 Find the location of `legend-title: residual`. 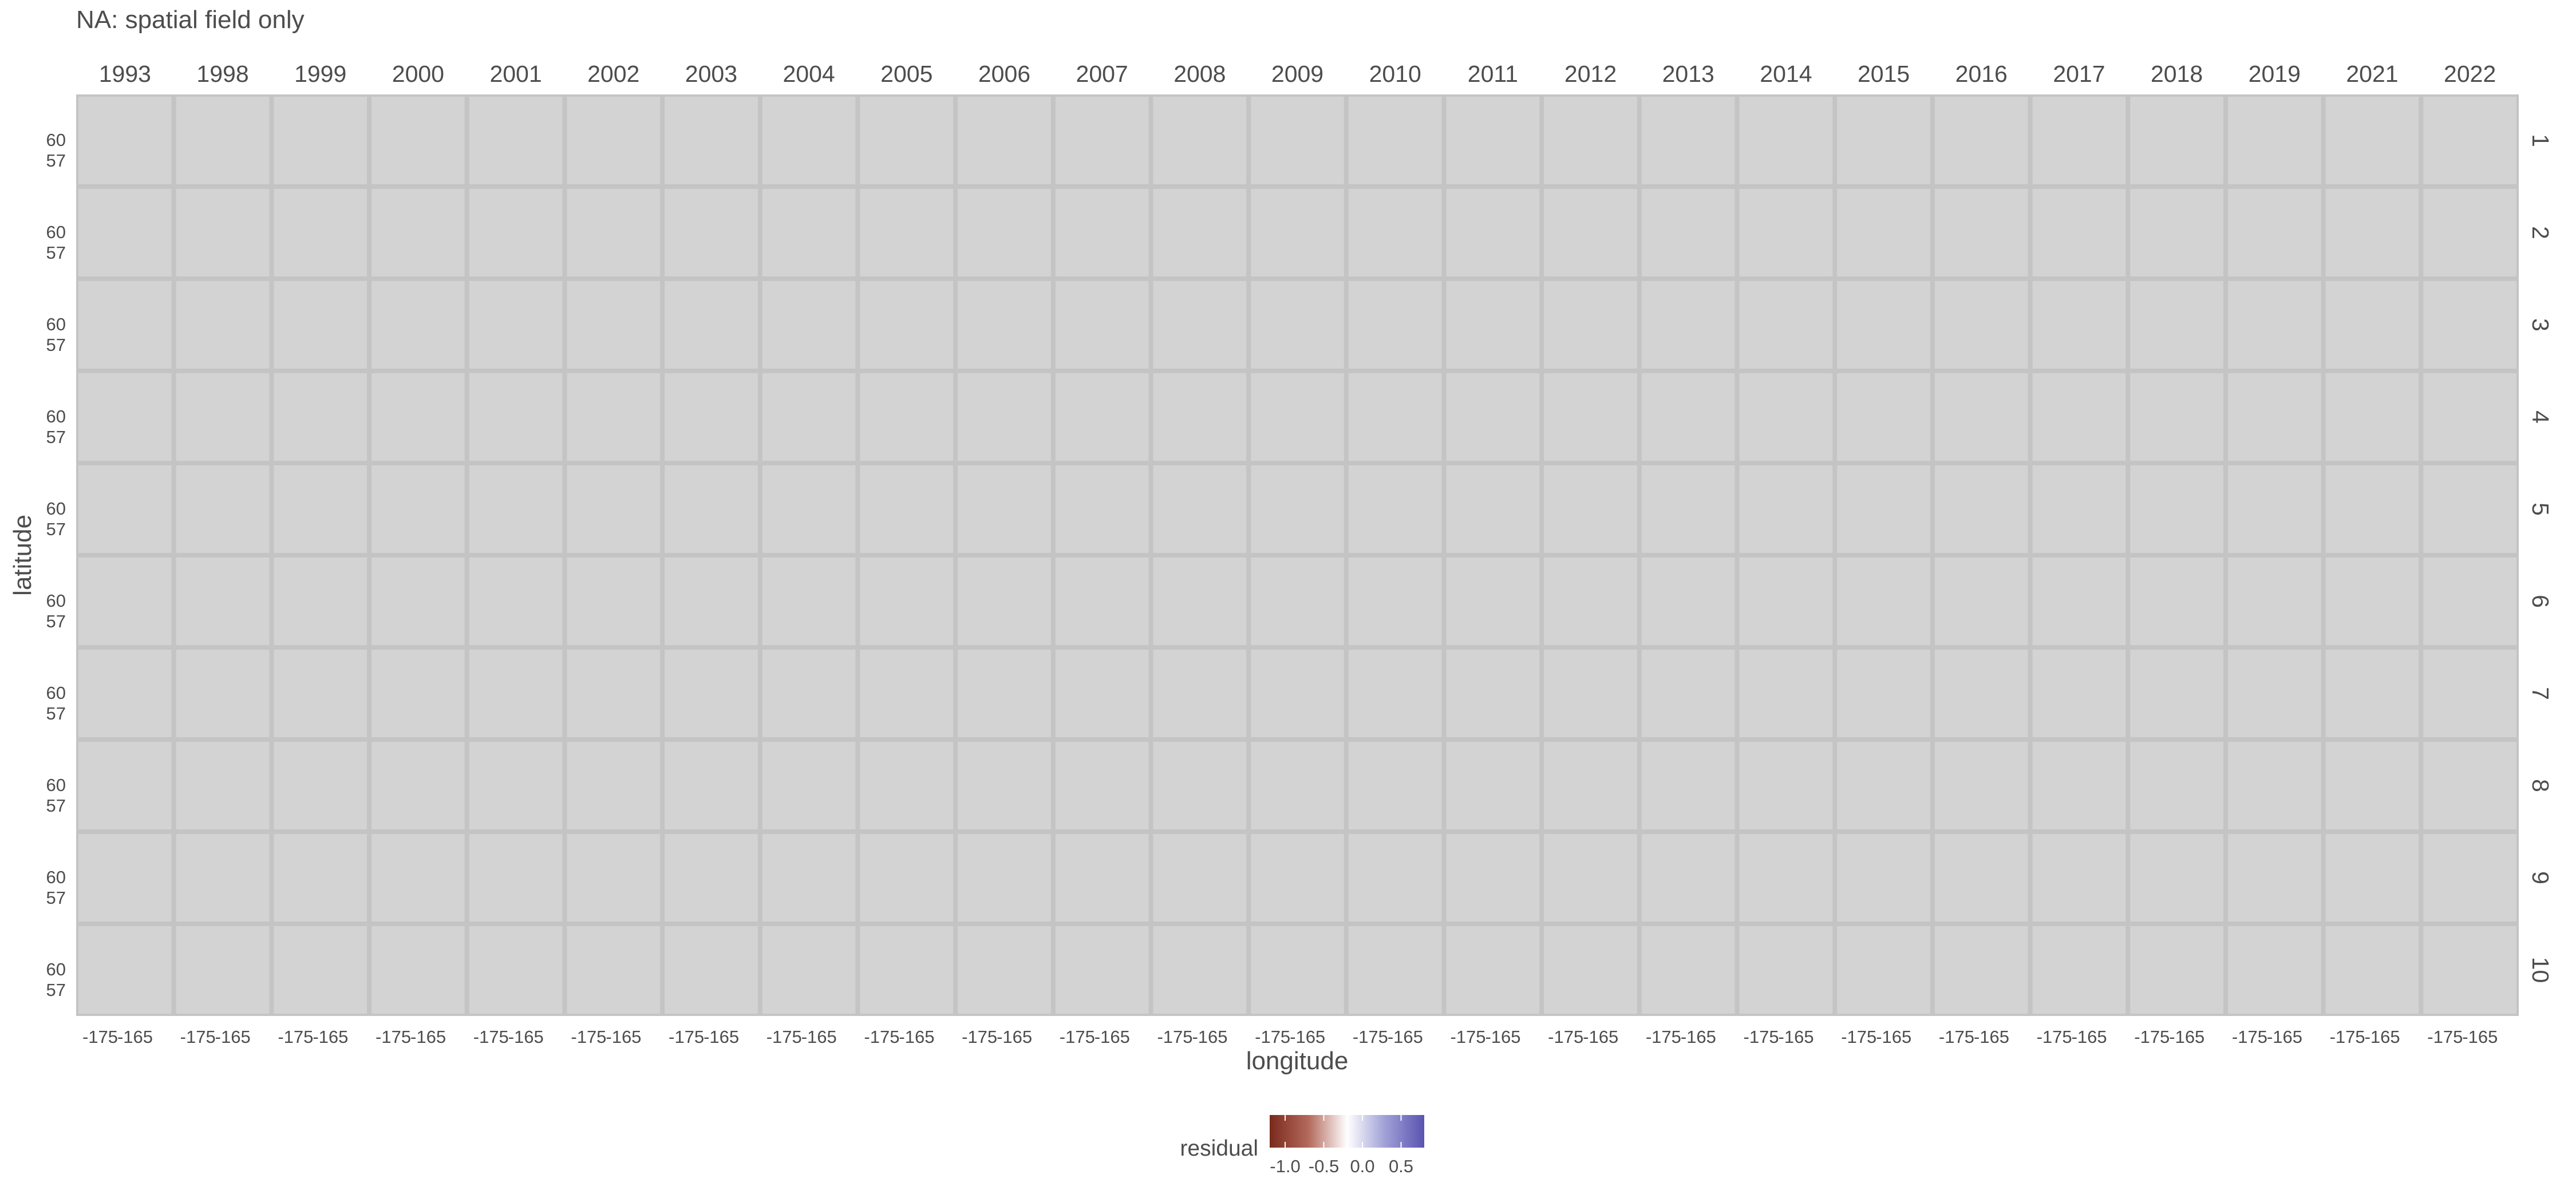

legend-title: residual is located at coordinates (1219, 1149).